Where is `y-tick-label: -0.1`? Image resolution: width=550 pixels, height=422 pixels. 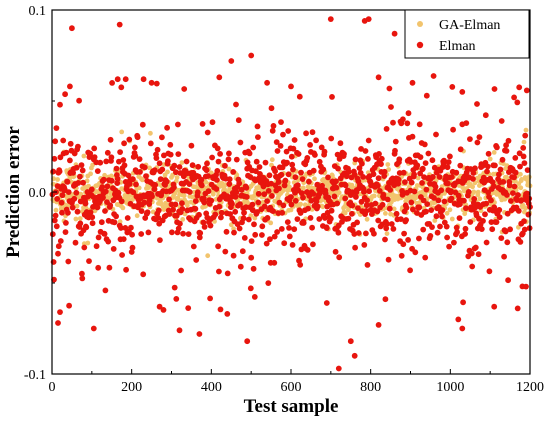 y-tick-label: -0.1 is located at coordinates (35, 375).